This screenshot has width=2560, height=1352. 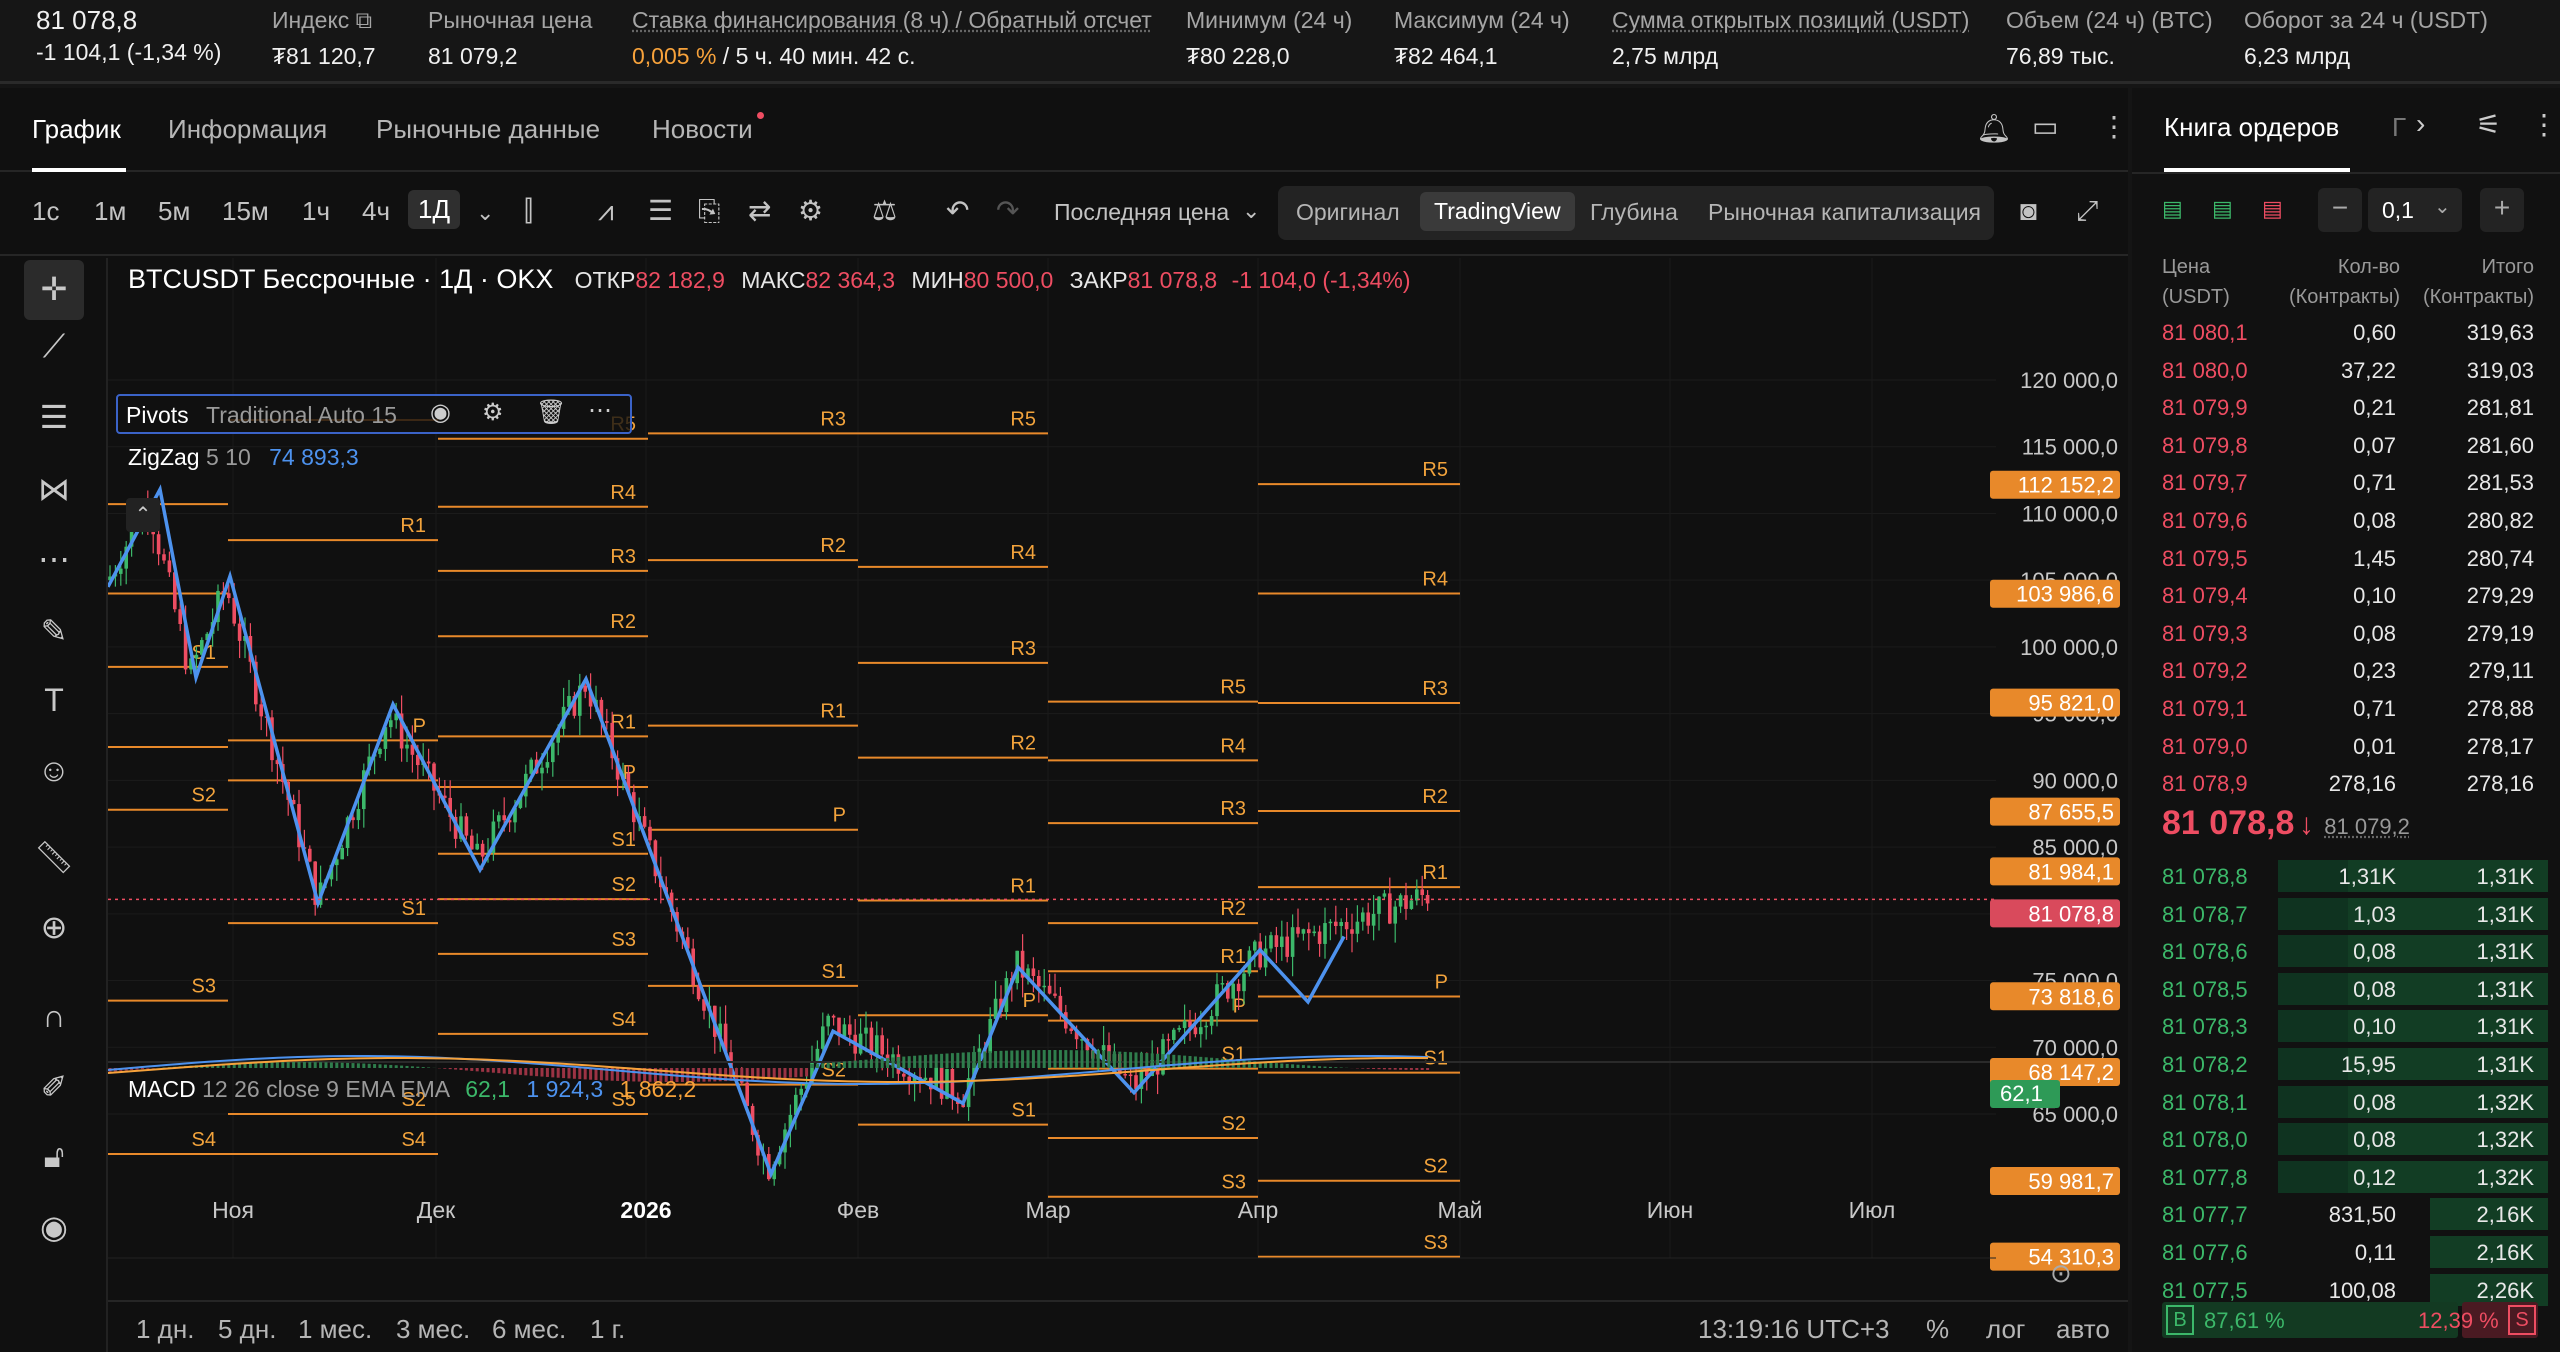 I want to click on auto-scale: авто, so click(x=2083, y=1329).